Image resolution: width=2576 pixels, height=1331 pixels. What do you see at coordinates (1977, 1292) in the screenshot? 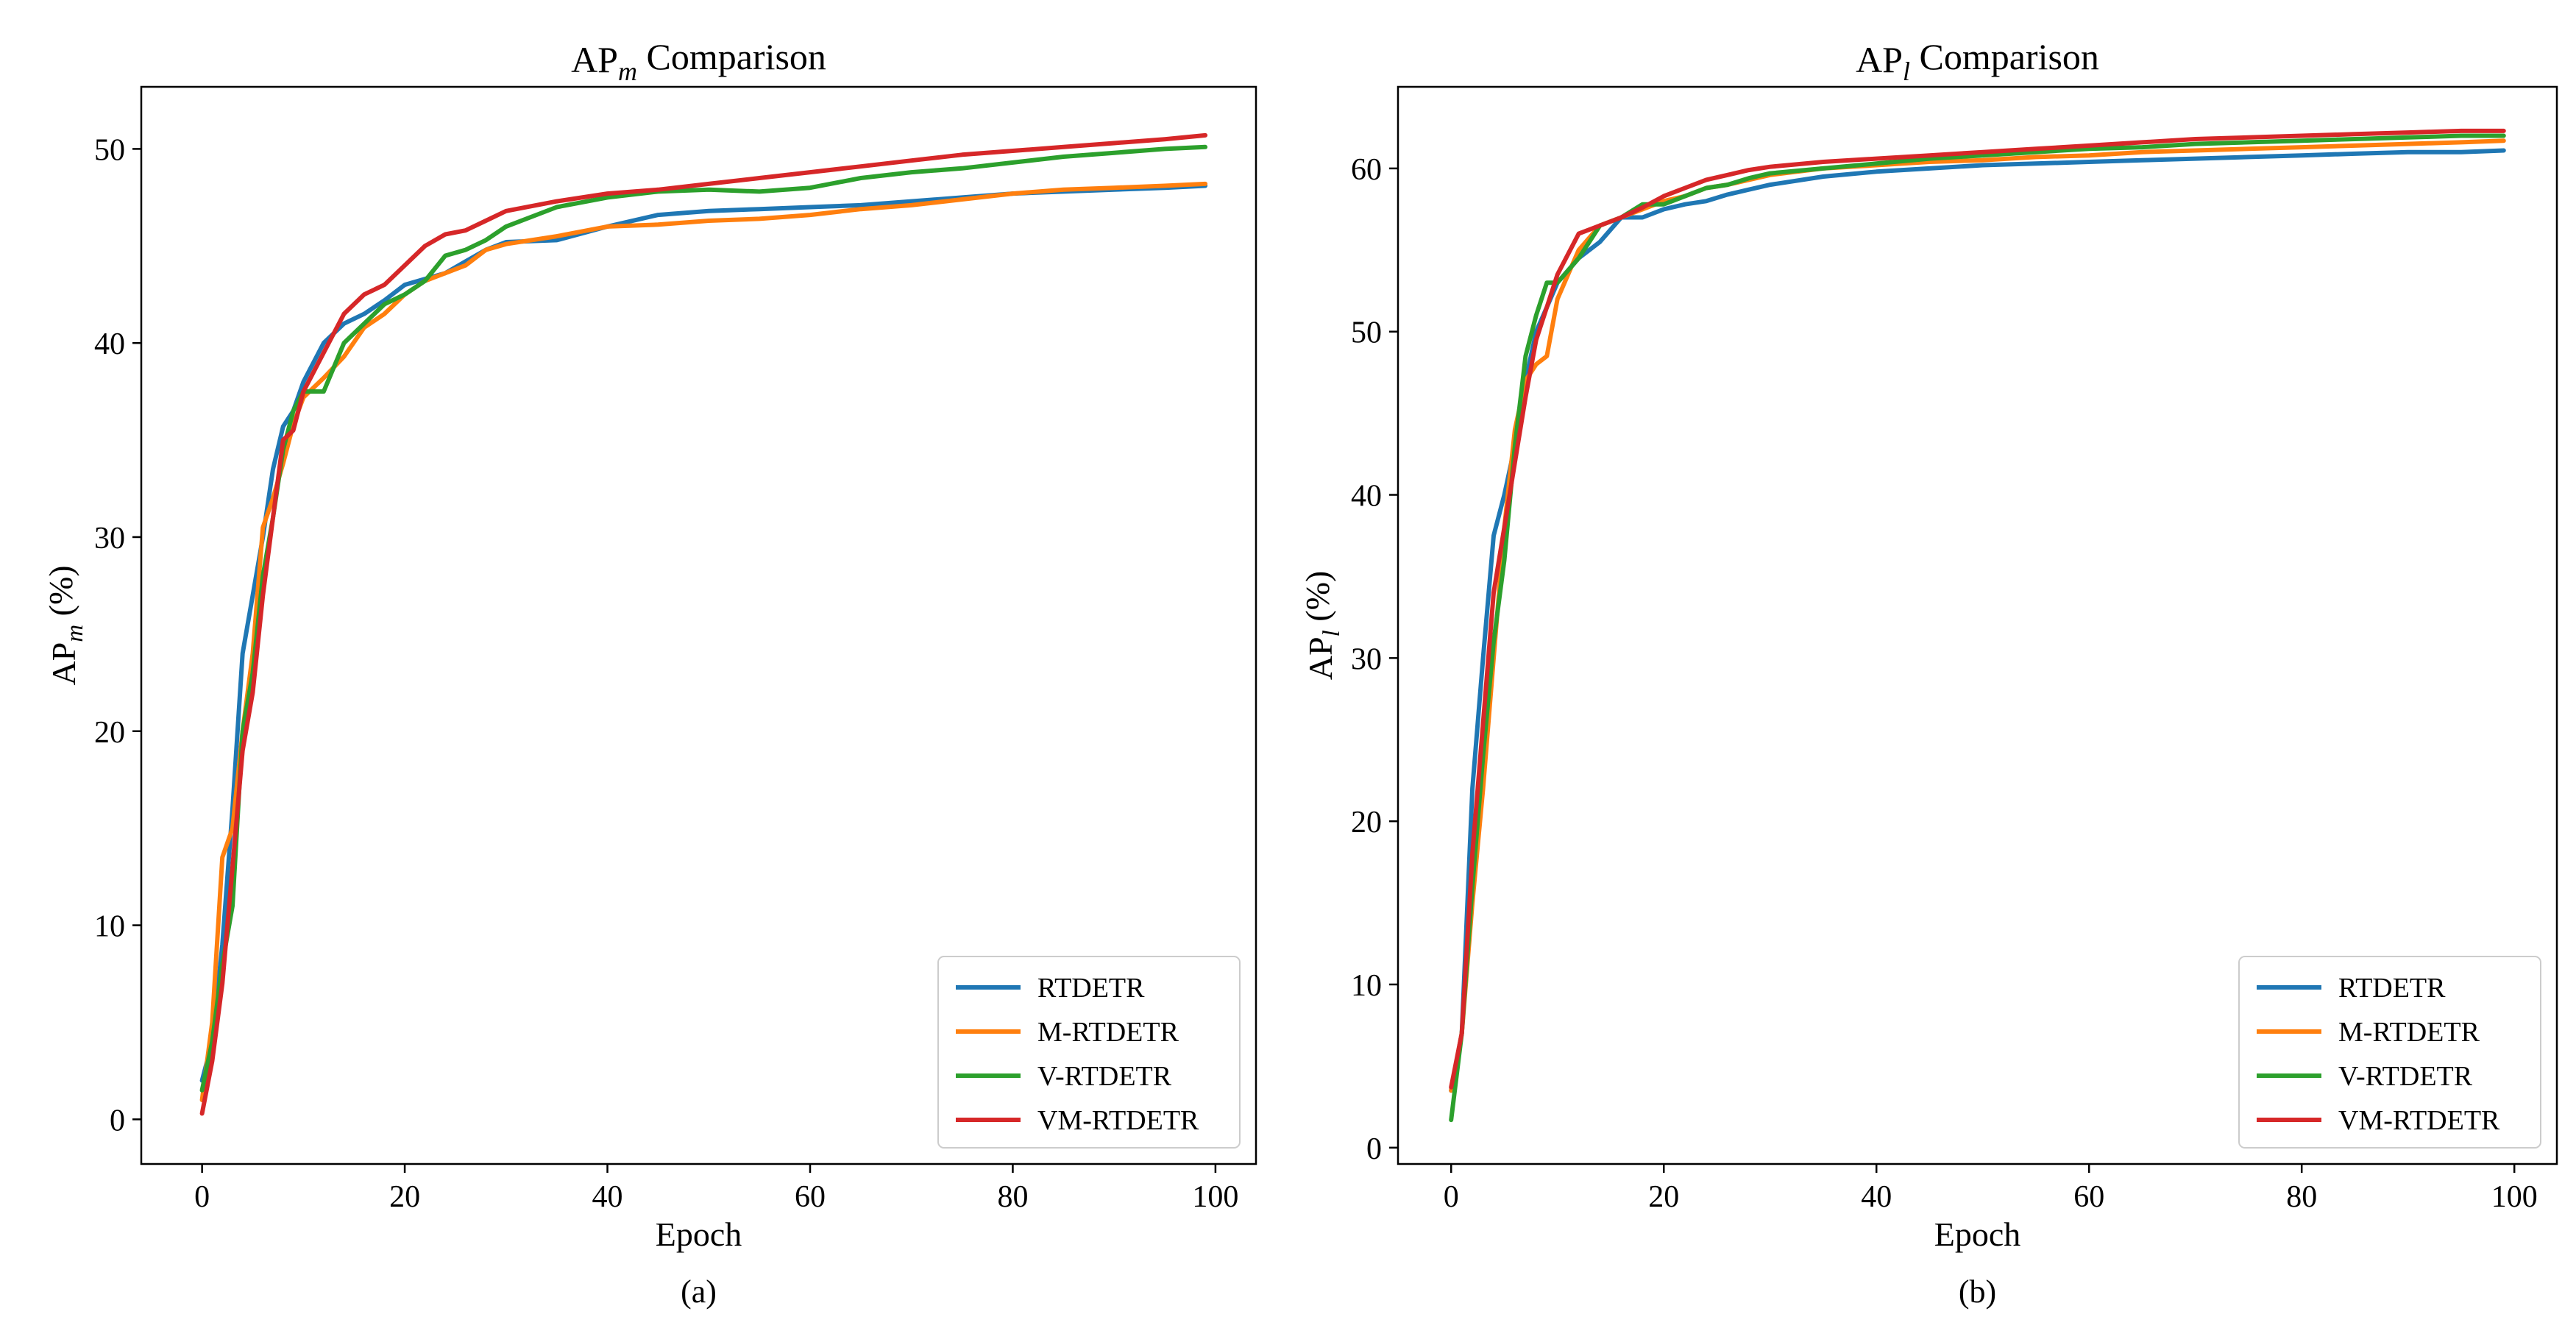
I see `figure-caption: (b)` at bounding box center [1977, 1292].